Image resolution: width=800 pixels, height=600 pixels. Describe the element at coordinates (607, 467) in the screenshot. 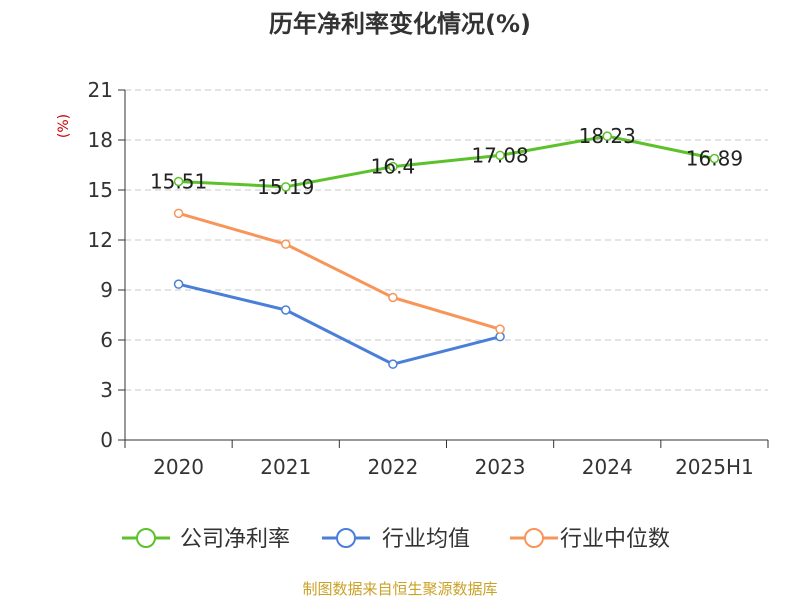

I see `x-tick-label: 2024` at that location.